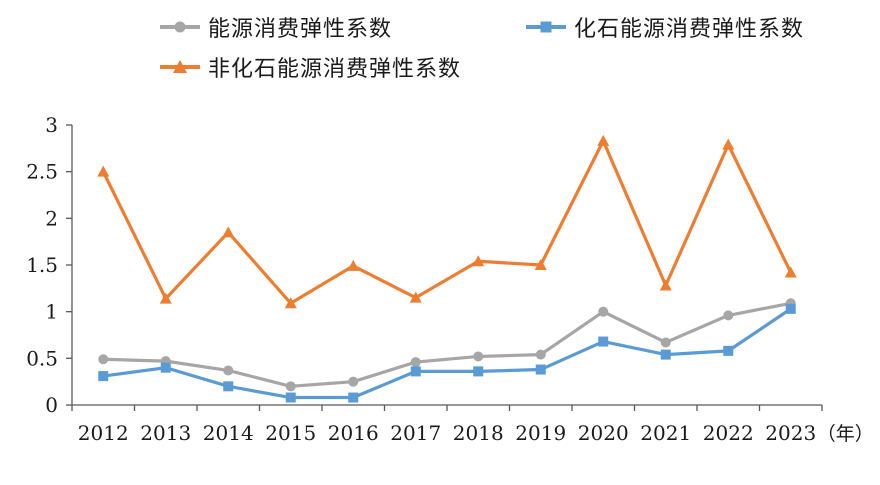 The image size is (880, 485). What do you see at coordinates (447, 344) in the screenshot?
I see `series-line` at bounding box center [447, 344].